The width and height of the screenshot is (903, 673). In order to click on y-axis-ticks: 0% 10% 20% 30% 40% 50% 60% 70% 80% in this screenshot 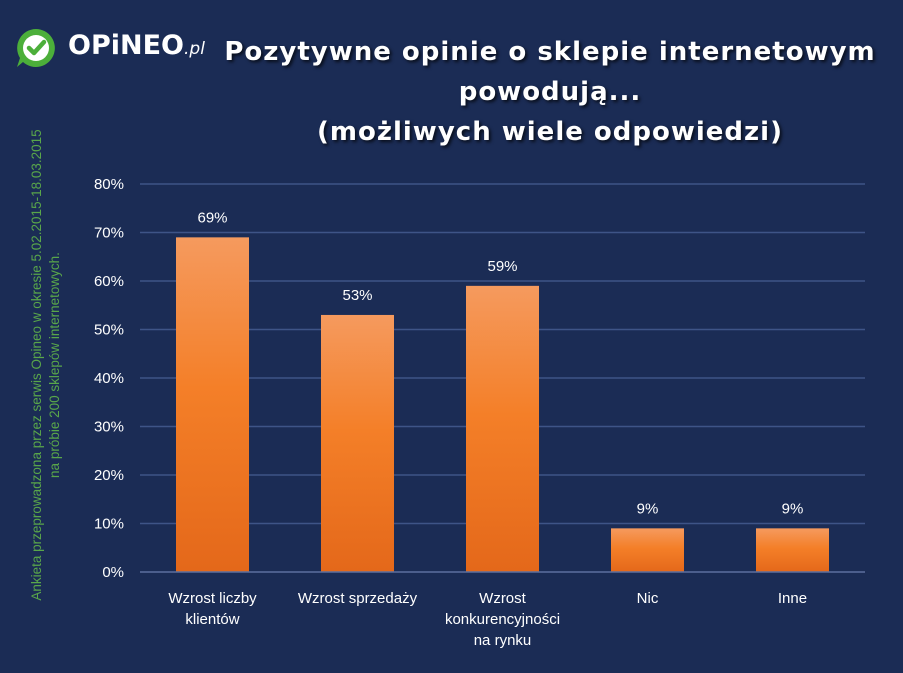, I will do `click(109, 378)`.